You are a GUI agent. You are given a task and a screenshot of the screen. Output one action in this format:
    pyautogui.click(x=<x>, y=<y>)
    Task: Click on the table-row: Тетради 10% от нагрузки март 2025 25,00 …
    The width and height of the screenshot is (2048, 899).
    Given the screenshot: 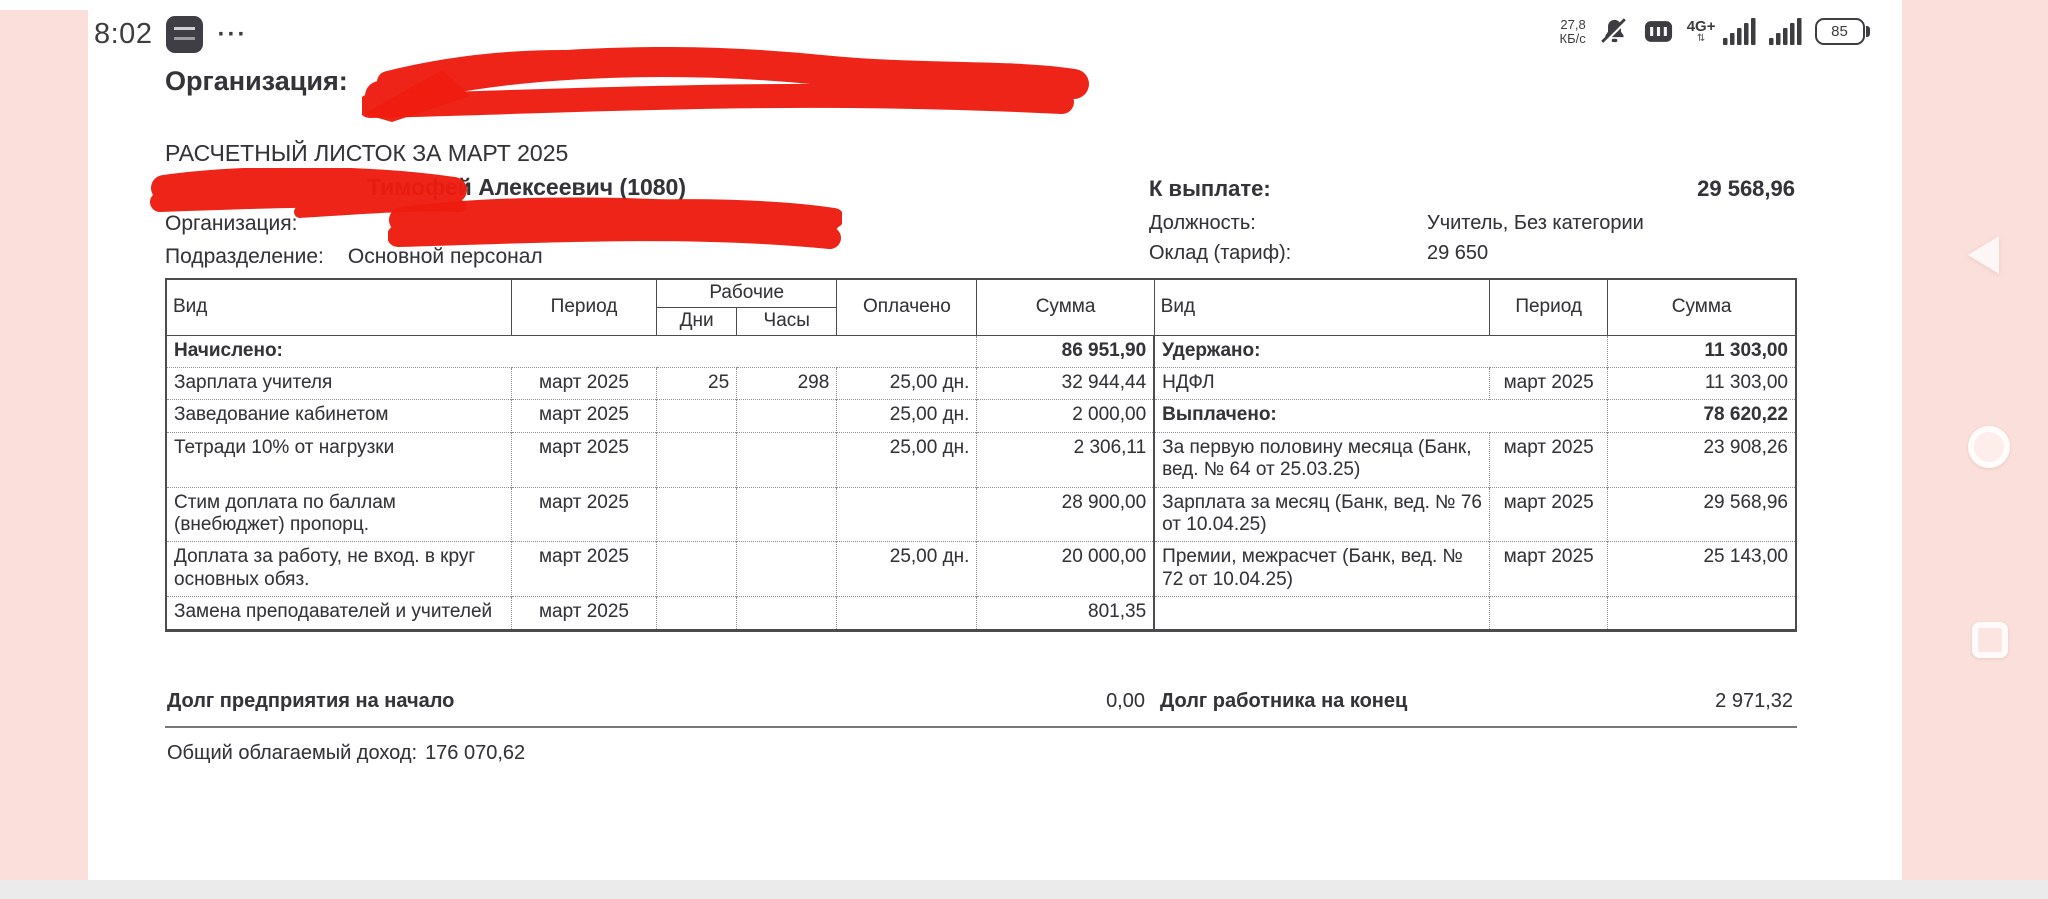 What is the action you would take?
    pyautogui.click(x=980, y=459)
    